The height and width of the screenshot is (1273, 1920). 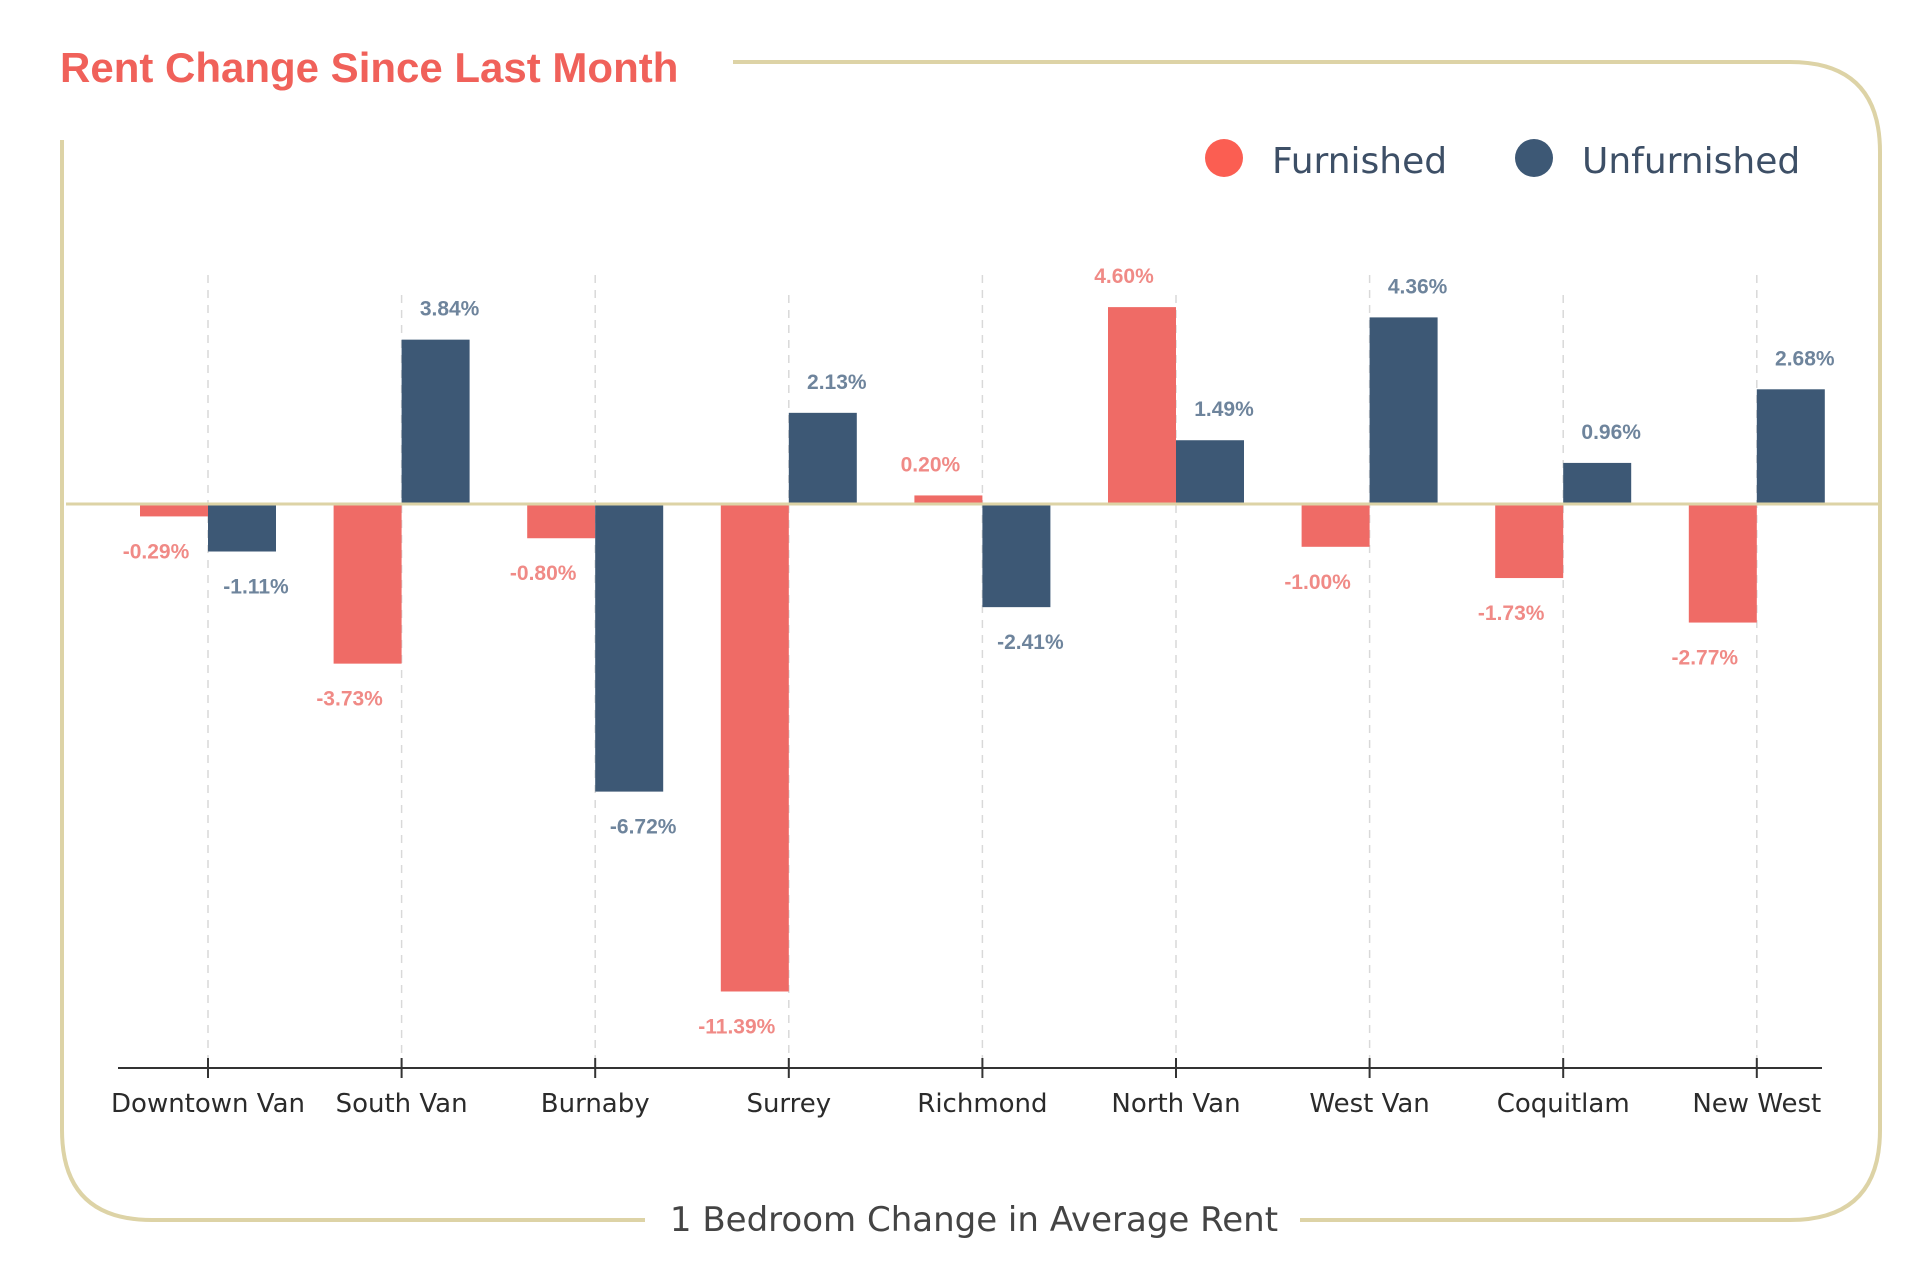 I want to click on data-label-furnished-5: 4.60%, so click(x=1124, y=276).